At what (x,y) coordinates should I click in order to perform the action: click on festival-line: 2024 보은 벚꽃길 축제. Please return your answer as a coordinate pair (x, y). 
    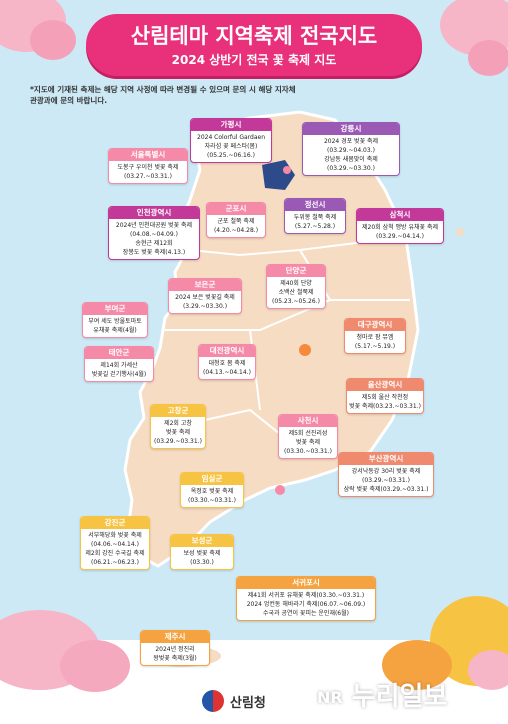
    Looking at the image, I should click on (205, 297).